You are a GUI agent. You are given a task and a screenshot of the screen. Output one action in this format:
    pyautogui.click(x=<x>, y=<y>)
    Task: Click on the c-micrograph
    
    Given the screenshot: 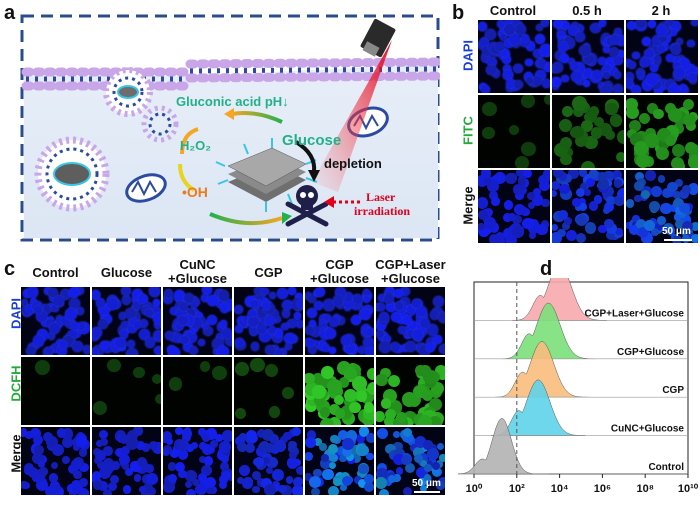 What is the action you would take?
    pyautogui.click(x=339, y=321)
    